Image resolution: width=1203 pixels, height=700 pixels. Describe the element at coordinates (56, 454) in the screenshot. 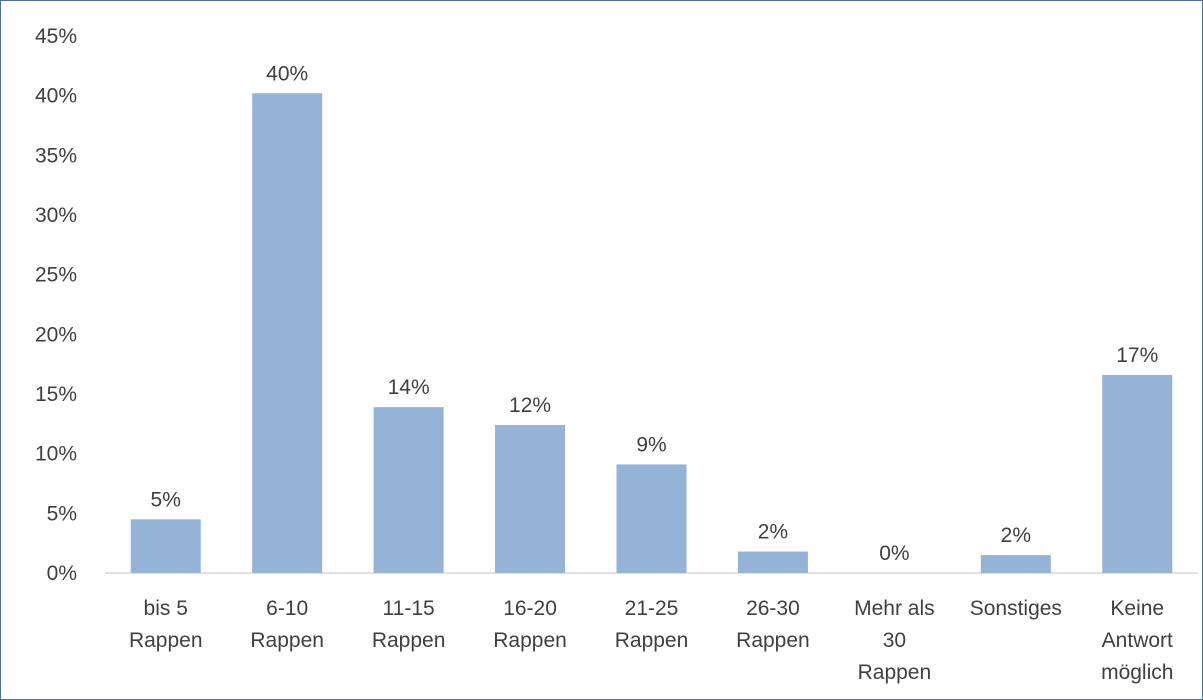

I see `y-tick-label: 10%` at that location.